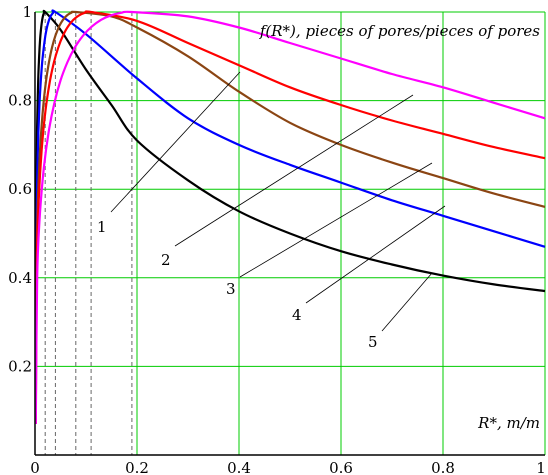 The height and width of the screenshot is (475, 548). Describe the element at coordinates (508, 423) in the screenshot. I see `x-axis-label: R*, m/m` at that location.